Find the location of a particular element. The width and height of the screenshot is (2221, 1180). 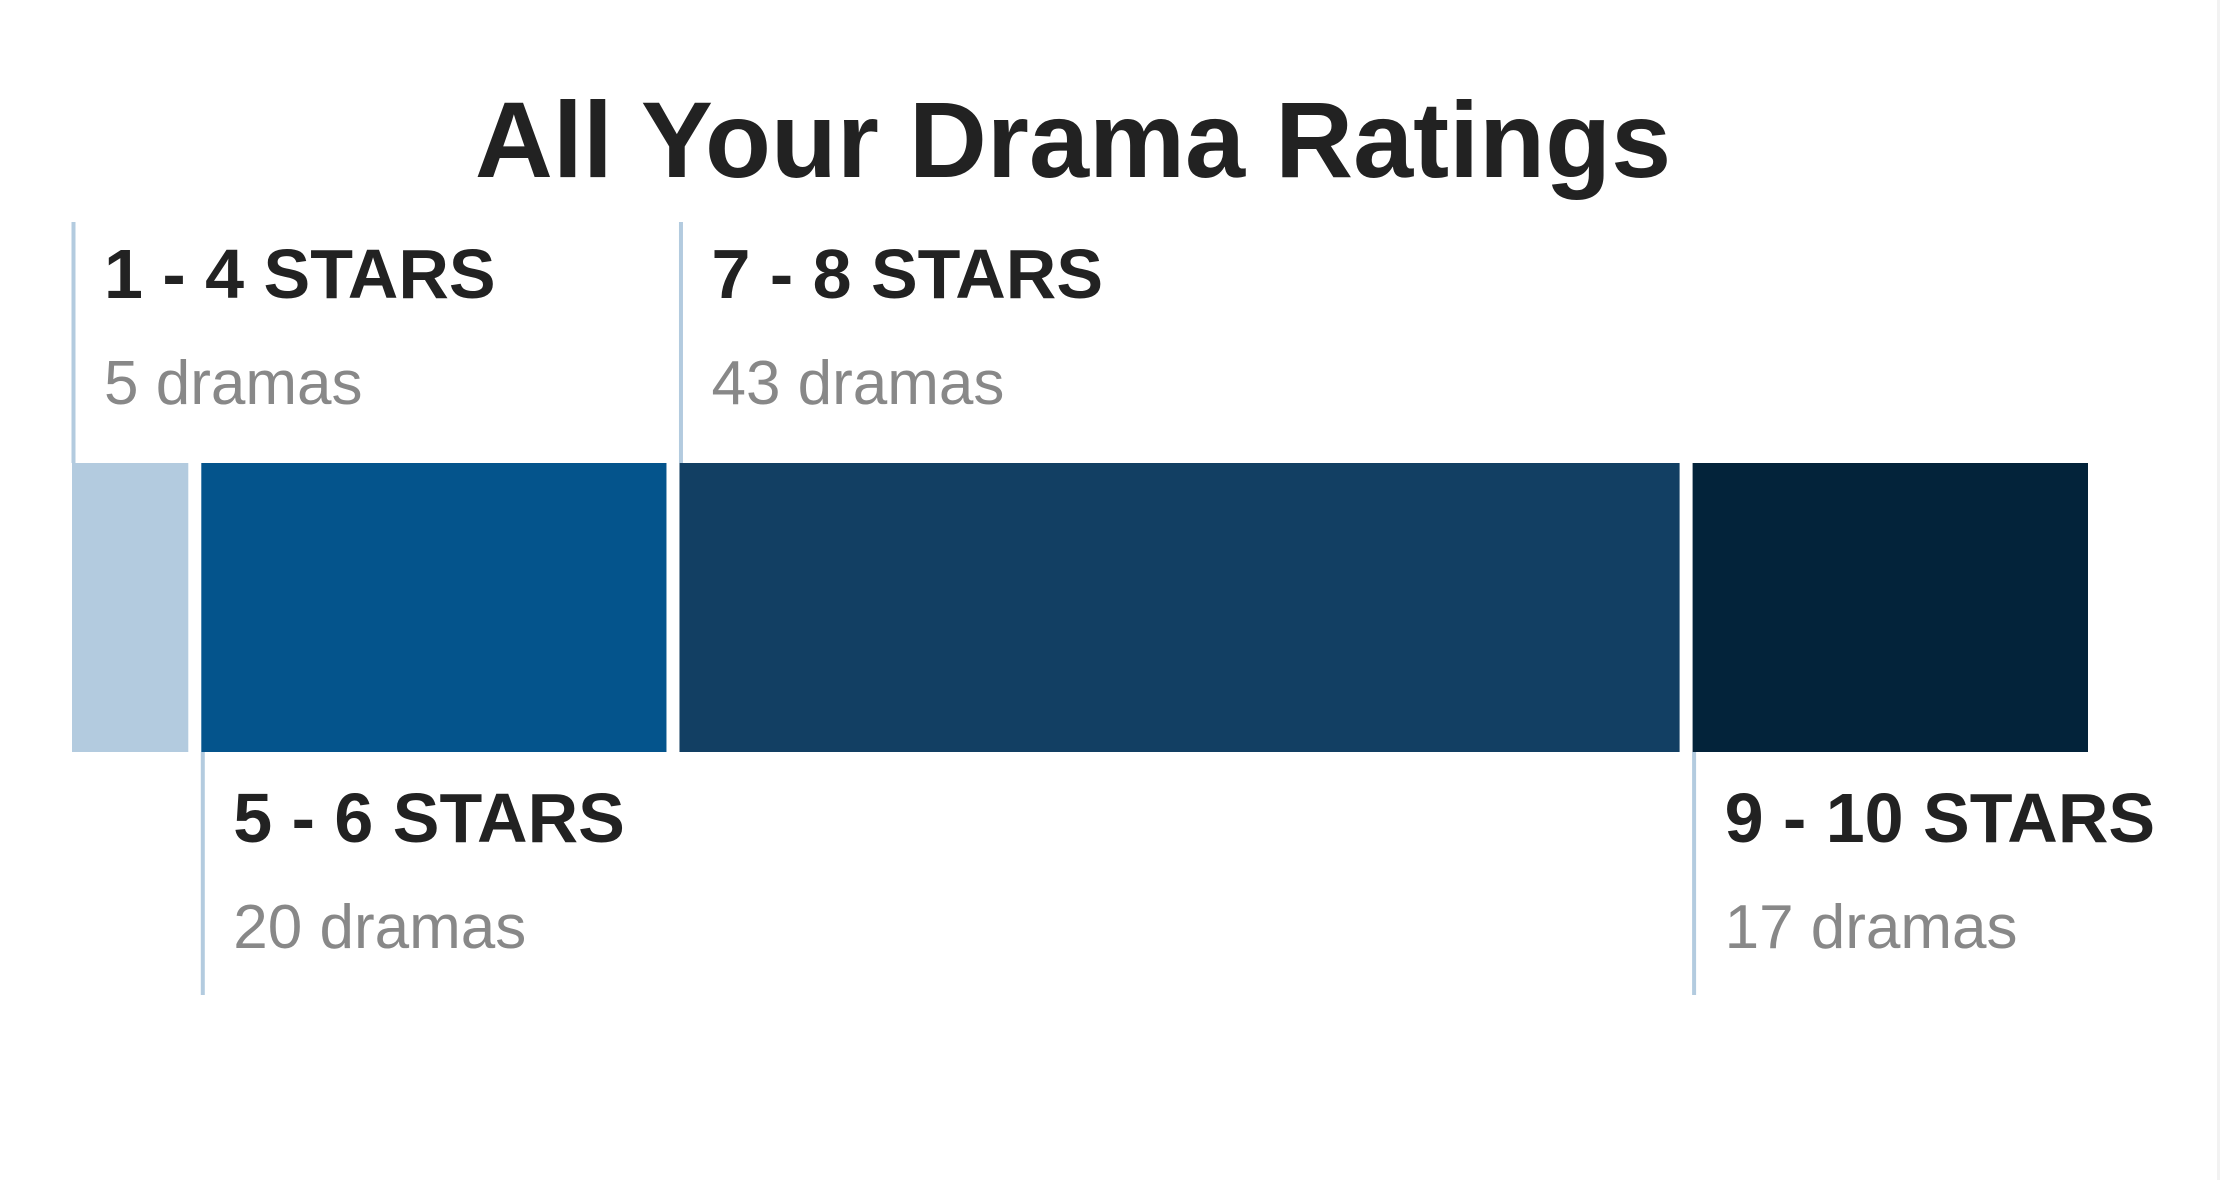

count-label-5-6-stars: 20 dramas is located at coordinates (379, 927).